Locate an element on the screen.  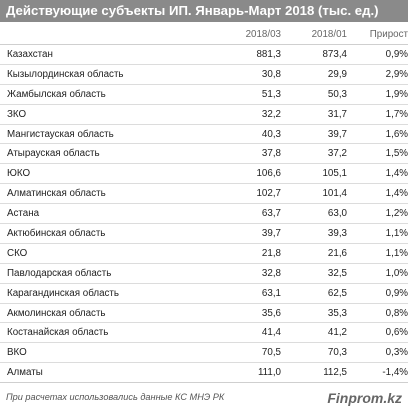
header-growth: Прирост is located at coordinates (377, 34).